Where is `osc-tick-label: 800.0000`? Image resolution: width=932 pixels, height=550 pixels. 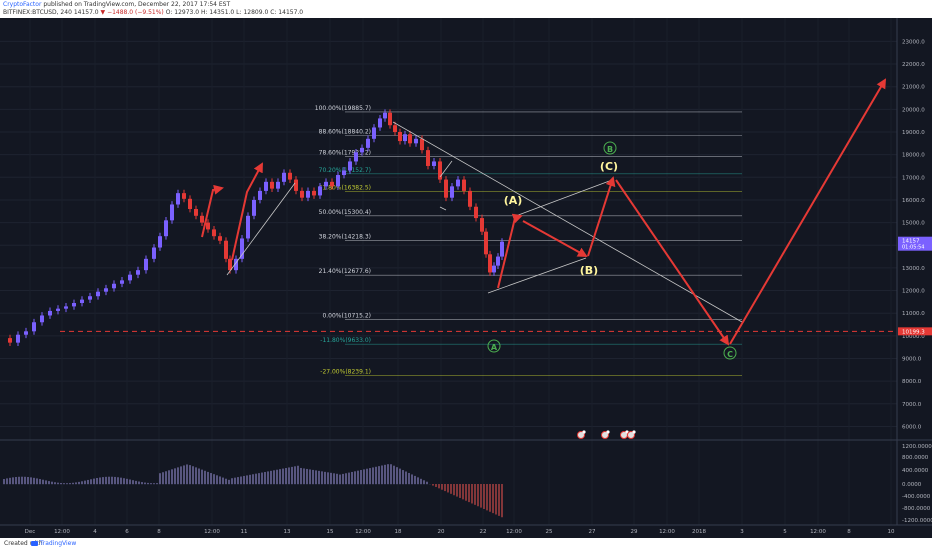 osc-tick-label: 800.0000 is located at coordinates (915, 458).